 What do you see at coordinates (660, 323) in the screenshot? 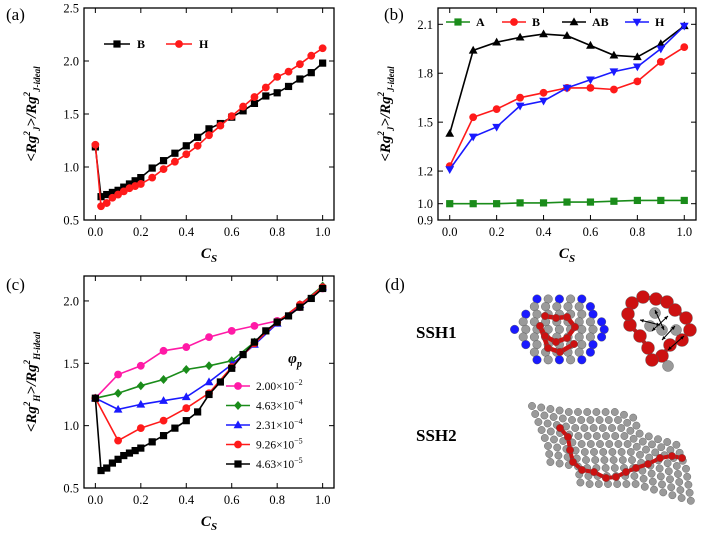
I see `arrow-line` at bounding box center [660, 323].